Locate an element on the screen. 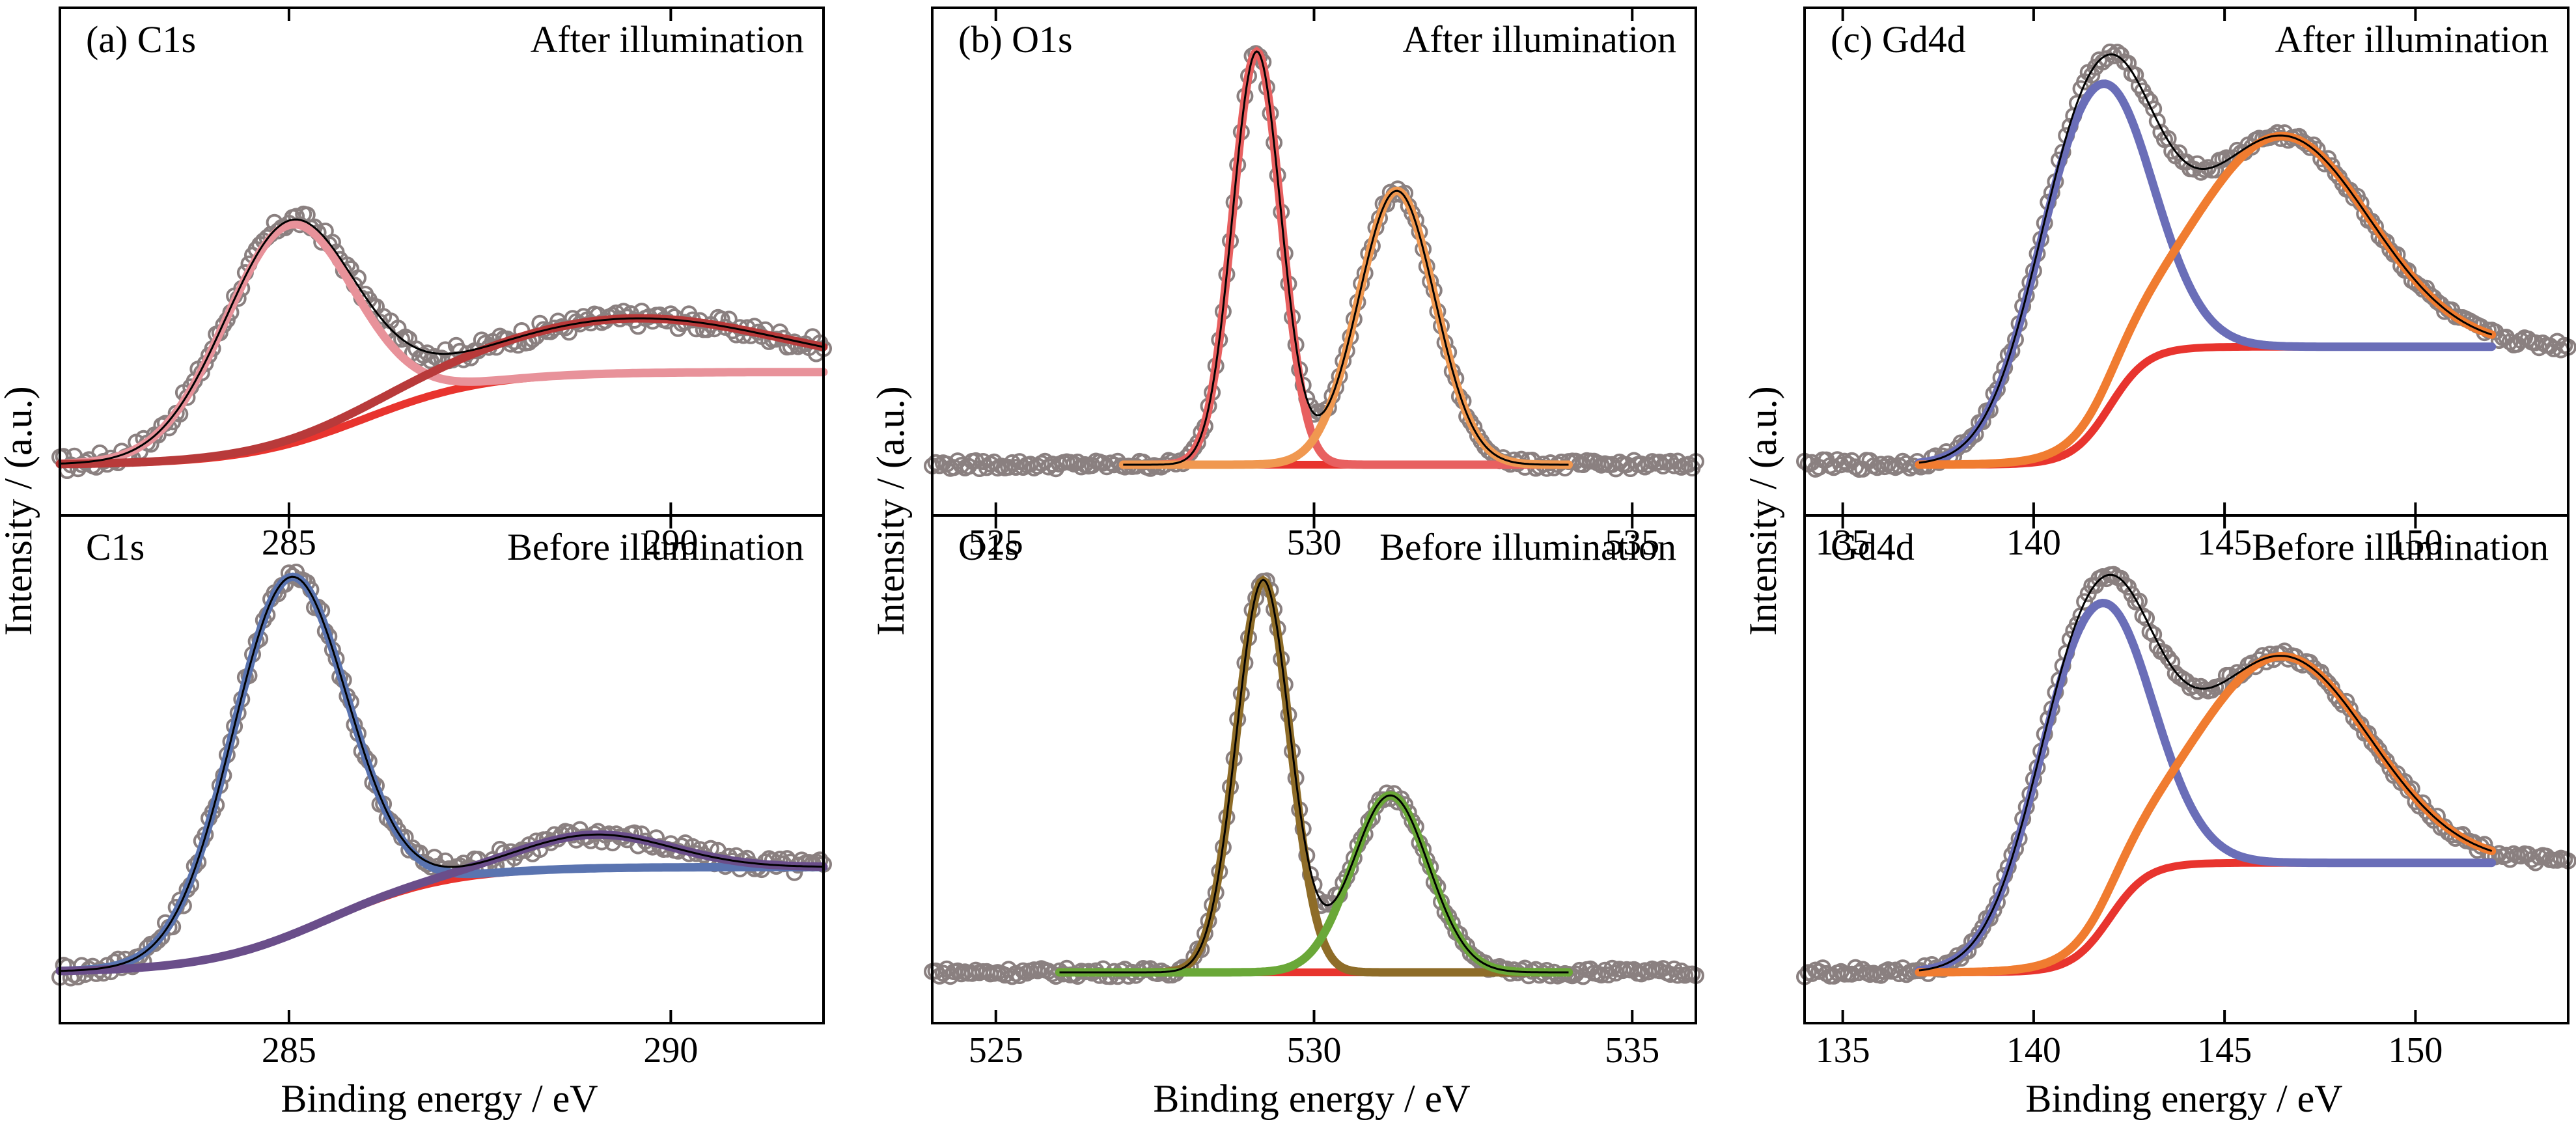 The image size is (2576, 1124). panel-label: (c) Gd4d is located at coordinates (1898, 39).